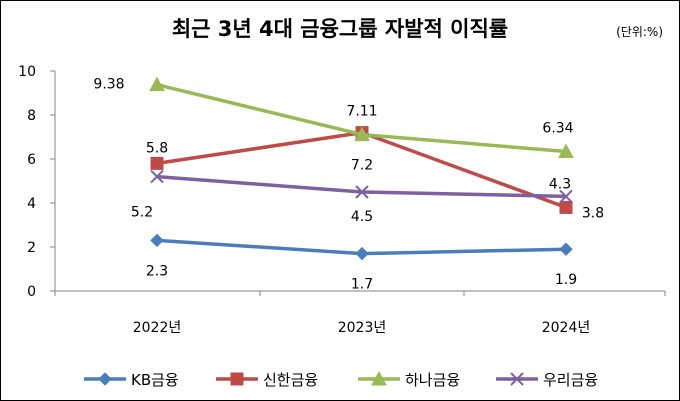  I want to click on x-tick-label: 2023년, so click(362, 328).